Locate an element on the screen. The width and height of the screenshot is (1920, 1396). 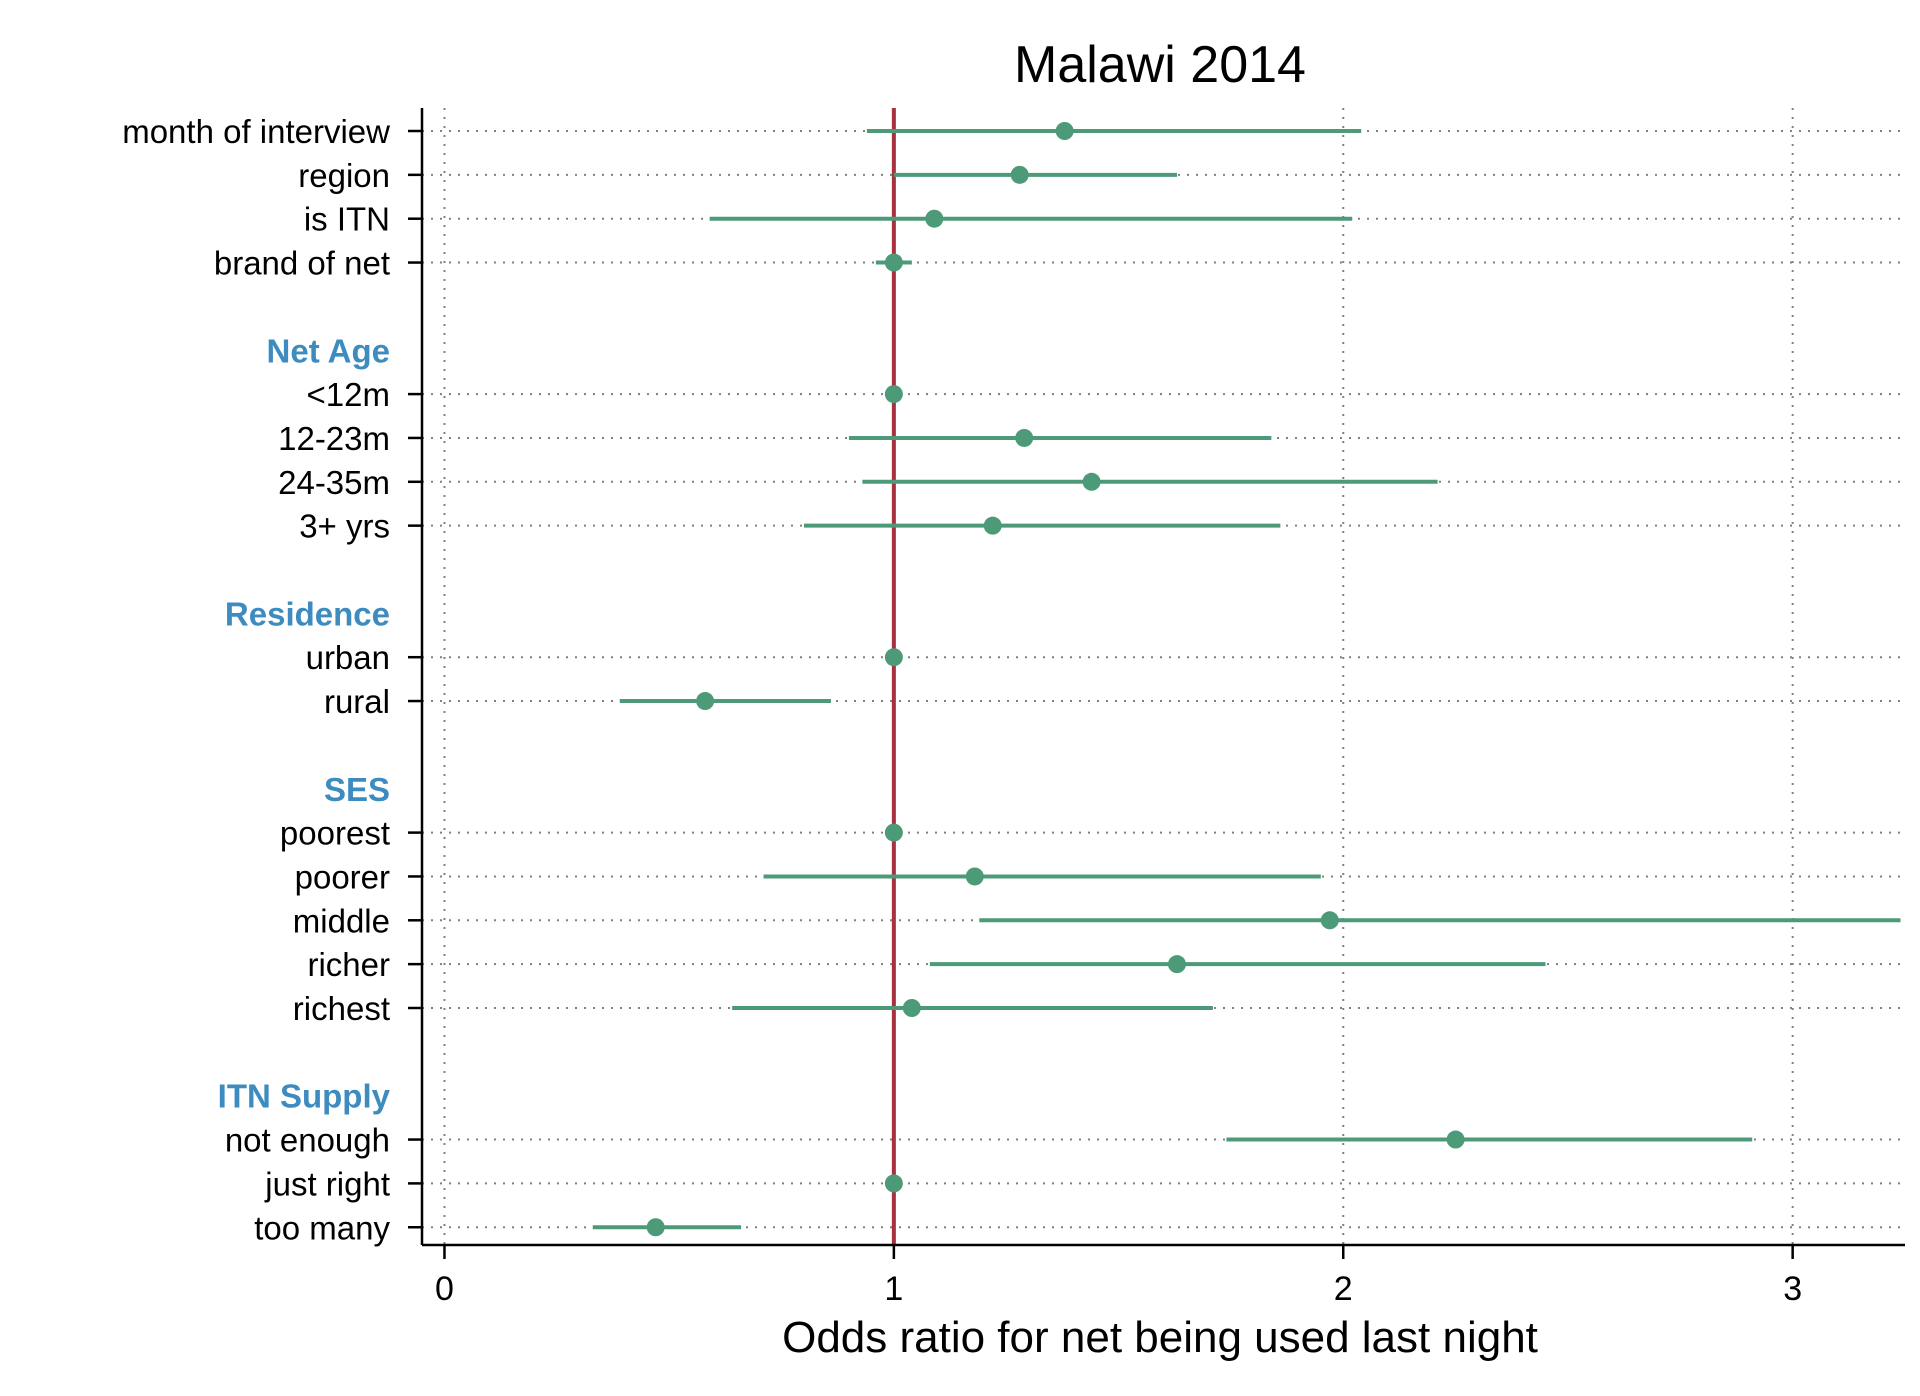
row-label: 12-23m is located at coordinates (334, 438).